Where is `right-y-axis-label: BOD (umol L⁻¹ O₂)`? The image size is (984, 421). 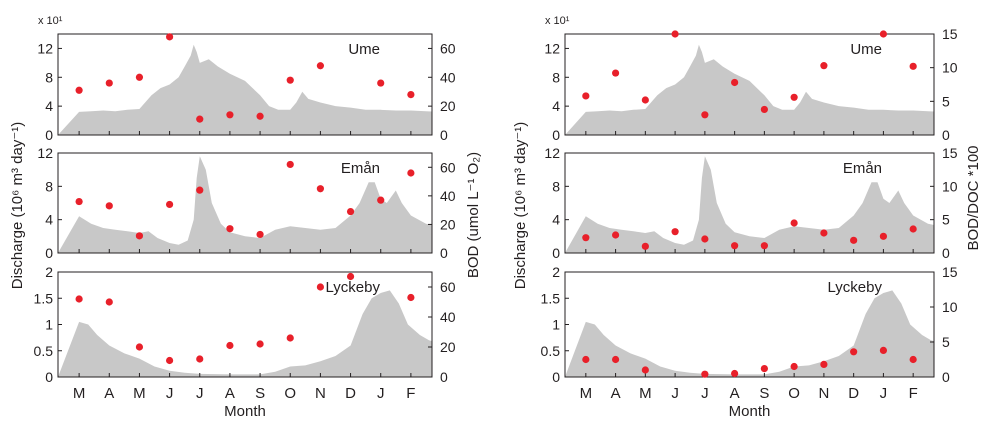
right-y-axis-label: BOD (umol L⁻¹ O₂) is located at coordinates (473, 215).